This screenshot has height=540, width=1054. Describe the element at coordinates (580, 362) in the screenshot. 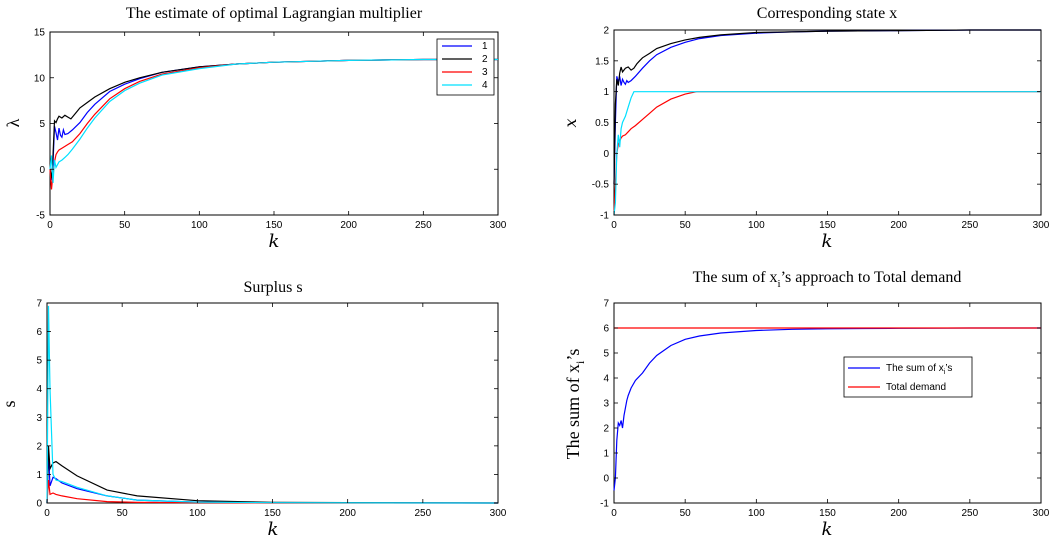

I see `panel-sum-ylabel-sub: i` at that location.